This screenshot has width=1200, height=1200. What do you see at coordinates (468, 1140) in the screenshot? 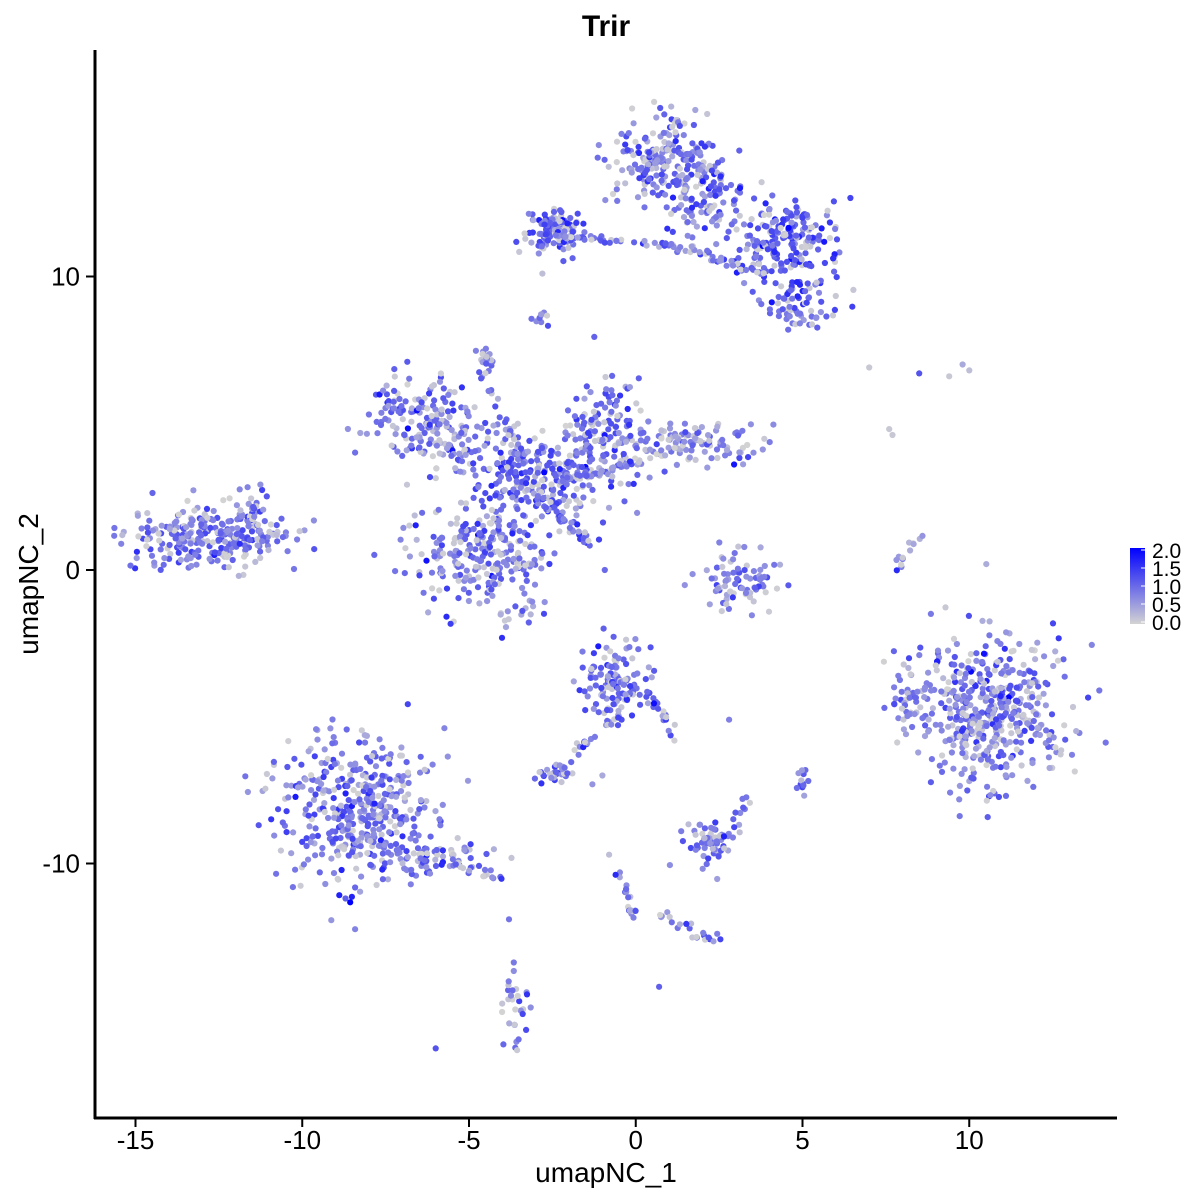
I see `x-tick-label: -5` at bounding box center [468, 1140].